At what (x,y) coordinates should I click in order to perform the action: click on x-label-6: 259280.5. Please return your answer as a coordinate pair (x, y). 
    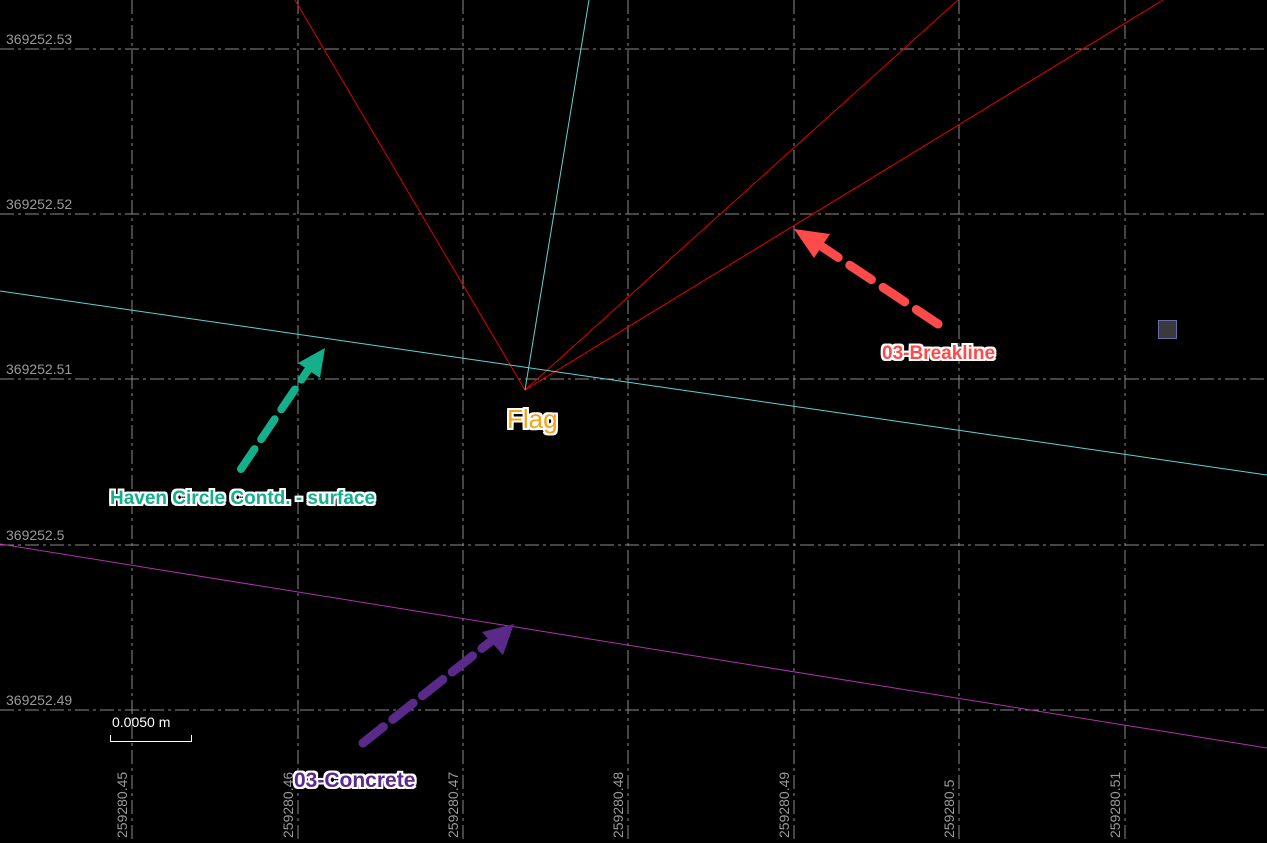
    Looking at the image, I should click on (949, 808).